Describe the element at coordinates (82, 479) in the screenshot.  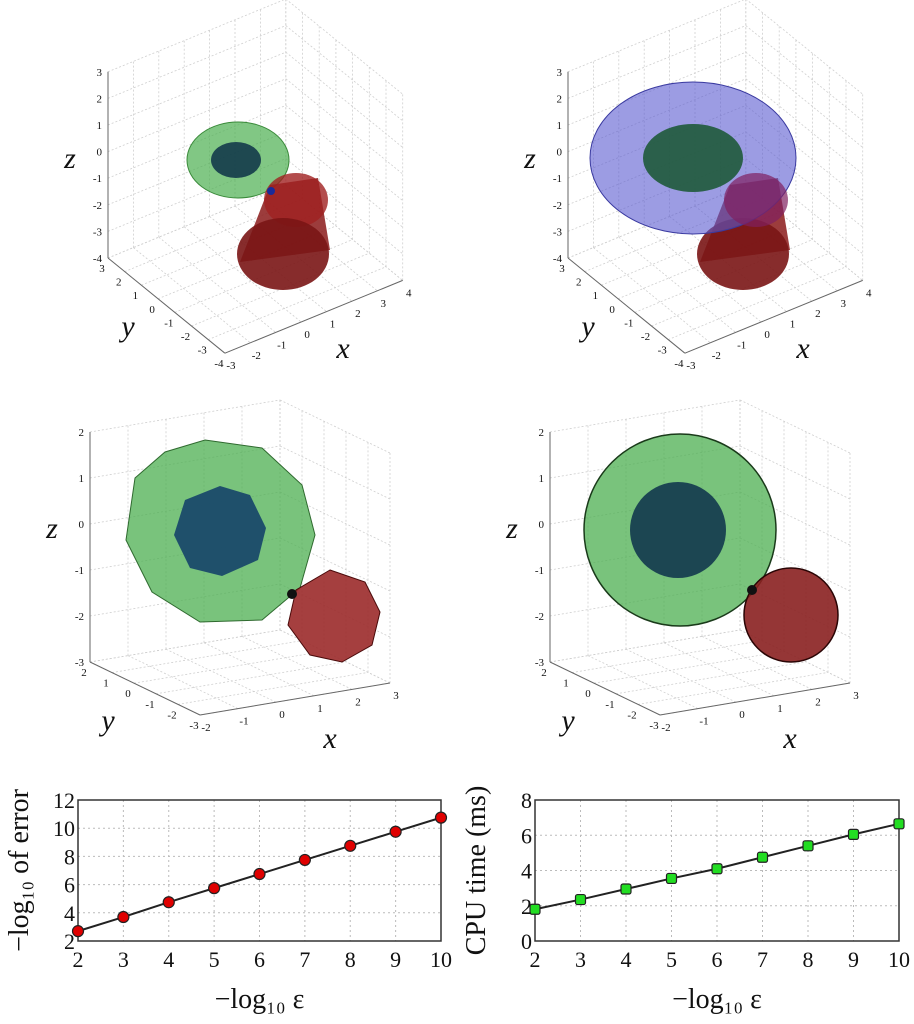
I see `z-tick-label: 1` at that location.